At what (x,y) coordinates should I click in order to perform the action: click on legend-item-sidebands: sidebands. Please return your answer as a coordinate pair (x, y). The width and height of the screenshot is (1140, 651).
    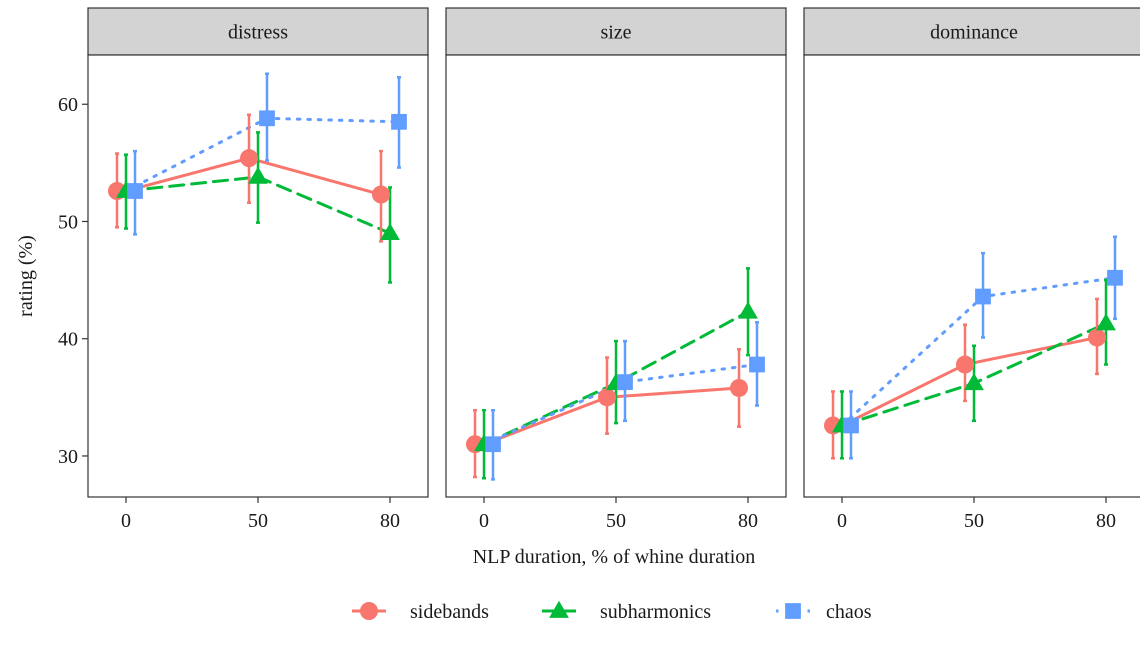
    Looking at the image, I should click on (420, 612).